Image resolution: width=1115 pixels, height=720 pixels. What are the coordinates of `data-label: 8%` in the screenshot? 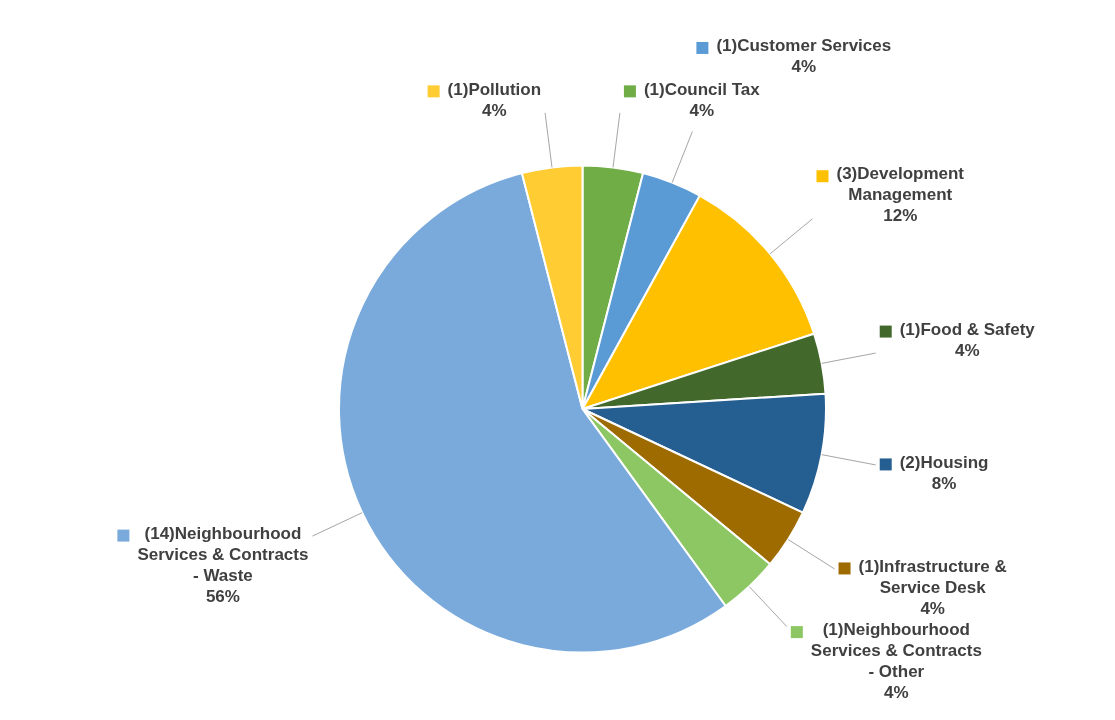 It's located at (944, 483).